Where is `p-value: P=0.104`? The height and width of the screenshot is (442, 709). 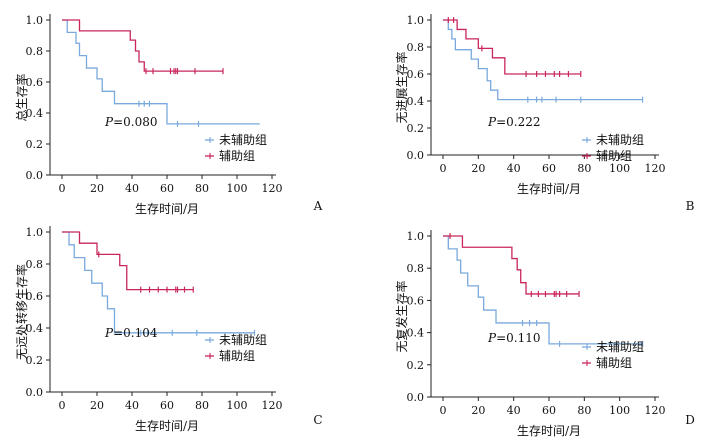 p-value: P=0.104 is located at coordinates (131, 333).